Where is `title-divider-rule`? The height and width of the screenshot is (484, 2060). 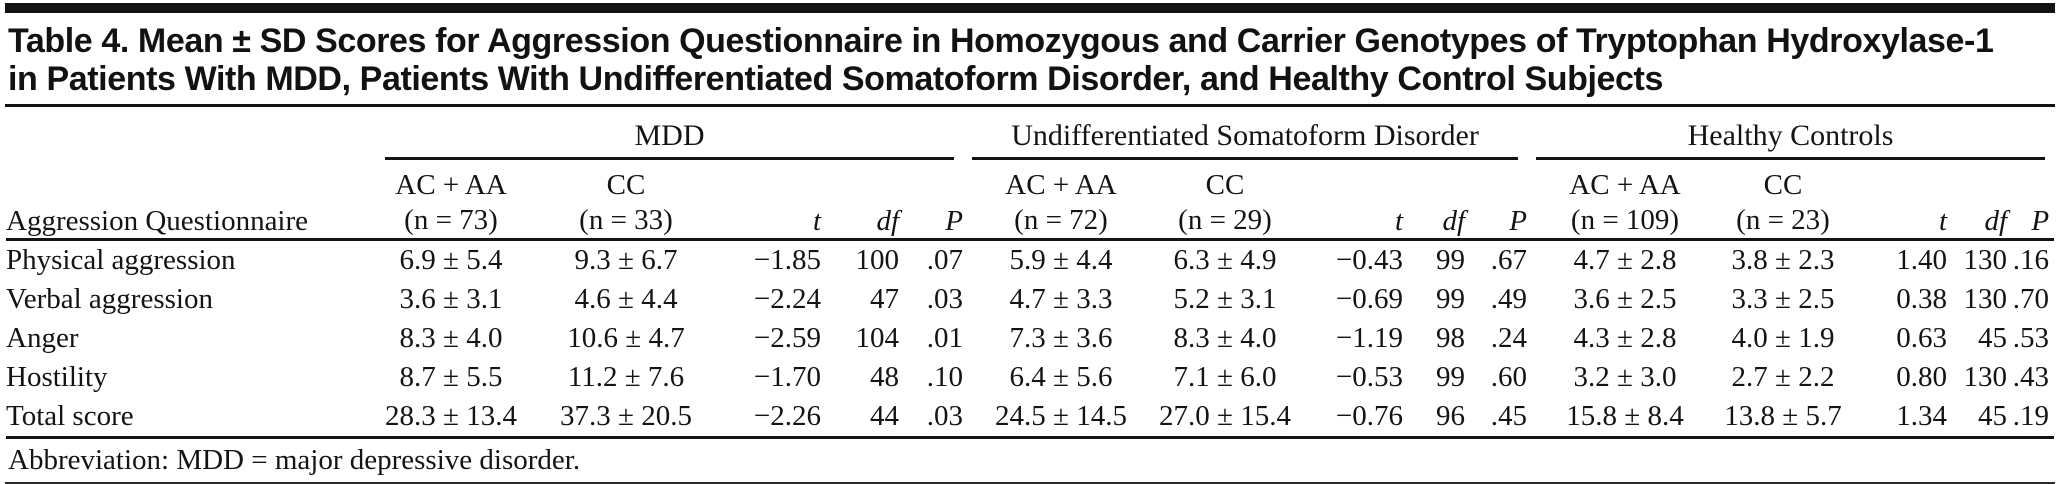
title-divider-rule is located at coordinates (1030, 105).